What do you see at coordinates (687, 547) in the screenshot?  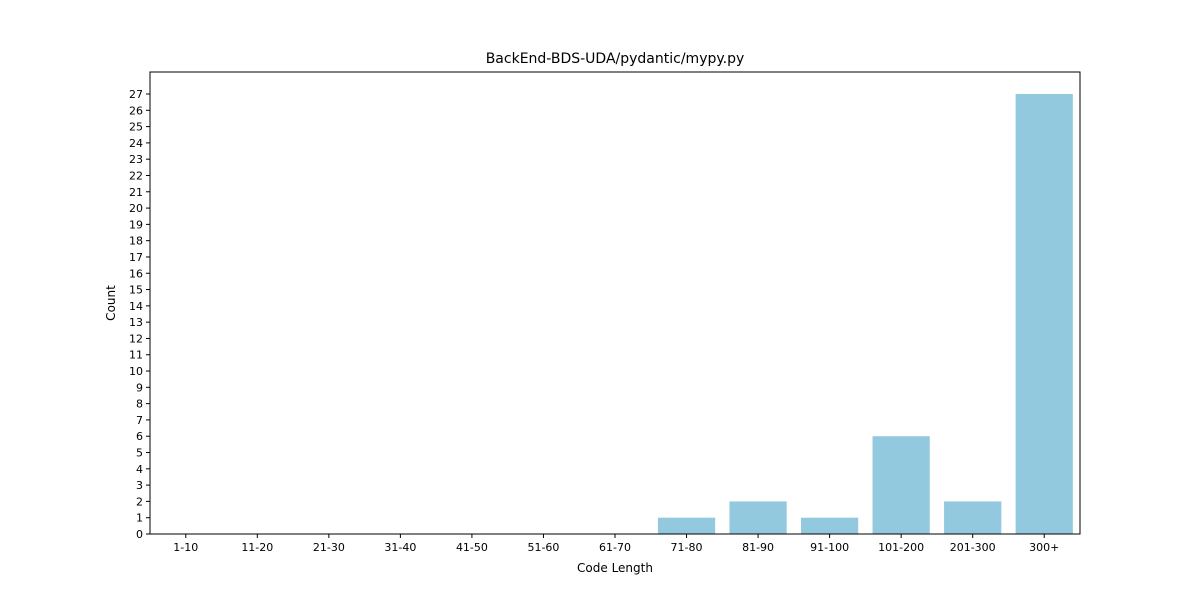 I see `x-tick-label: 71-80` at bounding box center [687, 547].